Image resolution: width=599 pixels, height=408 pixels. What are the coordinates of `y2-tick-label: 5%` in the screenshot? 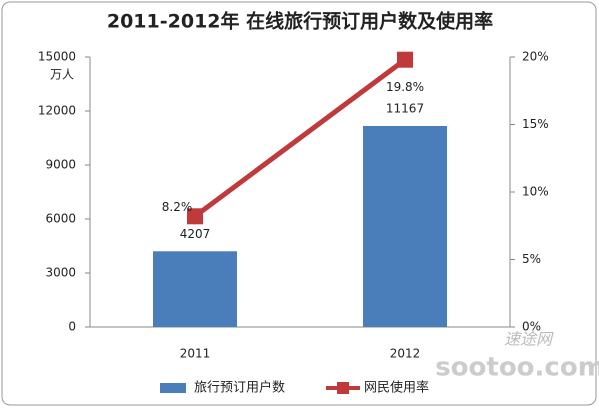 It's located at (531, 259).